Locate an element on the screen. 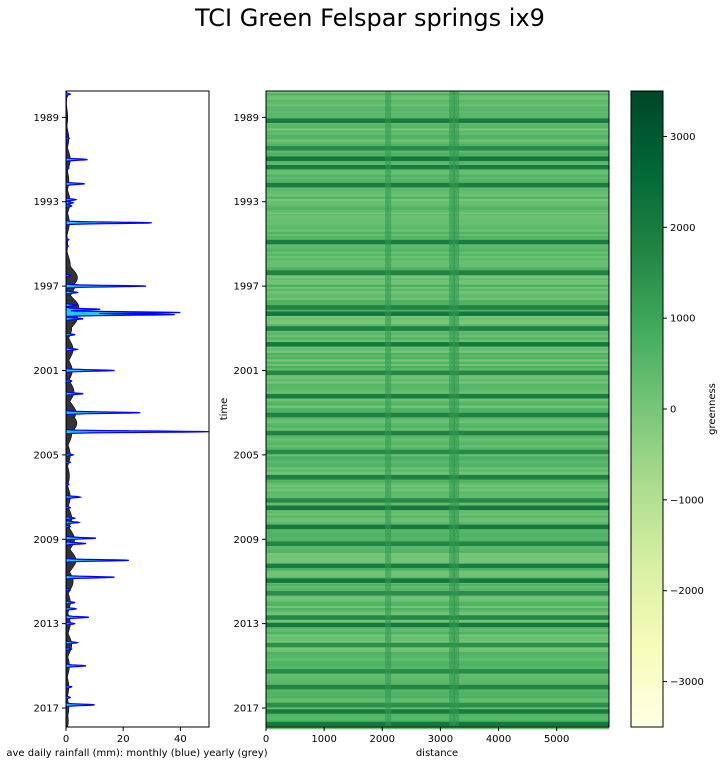 The height and width of the screenshot is (765, 724). rainfall-y-tick-label: 1993 is located at coordinates (46, 202).